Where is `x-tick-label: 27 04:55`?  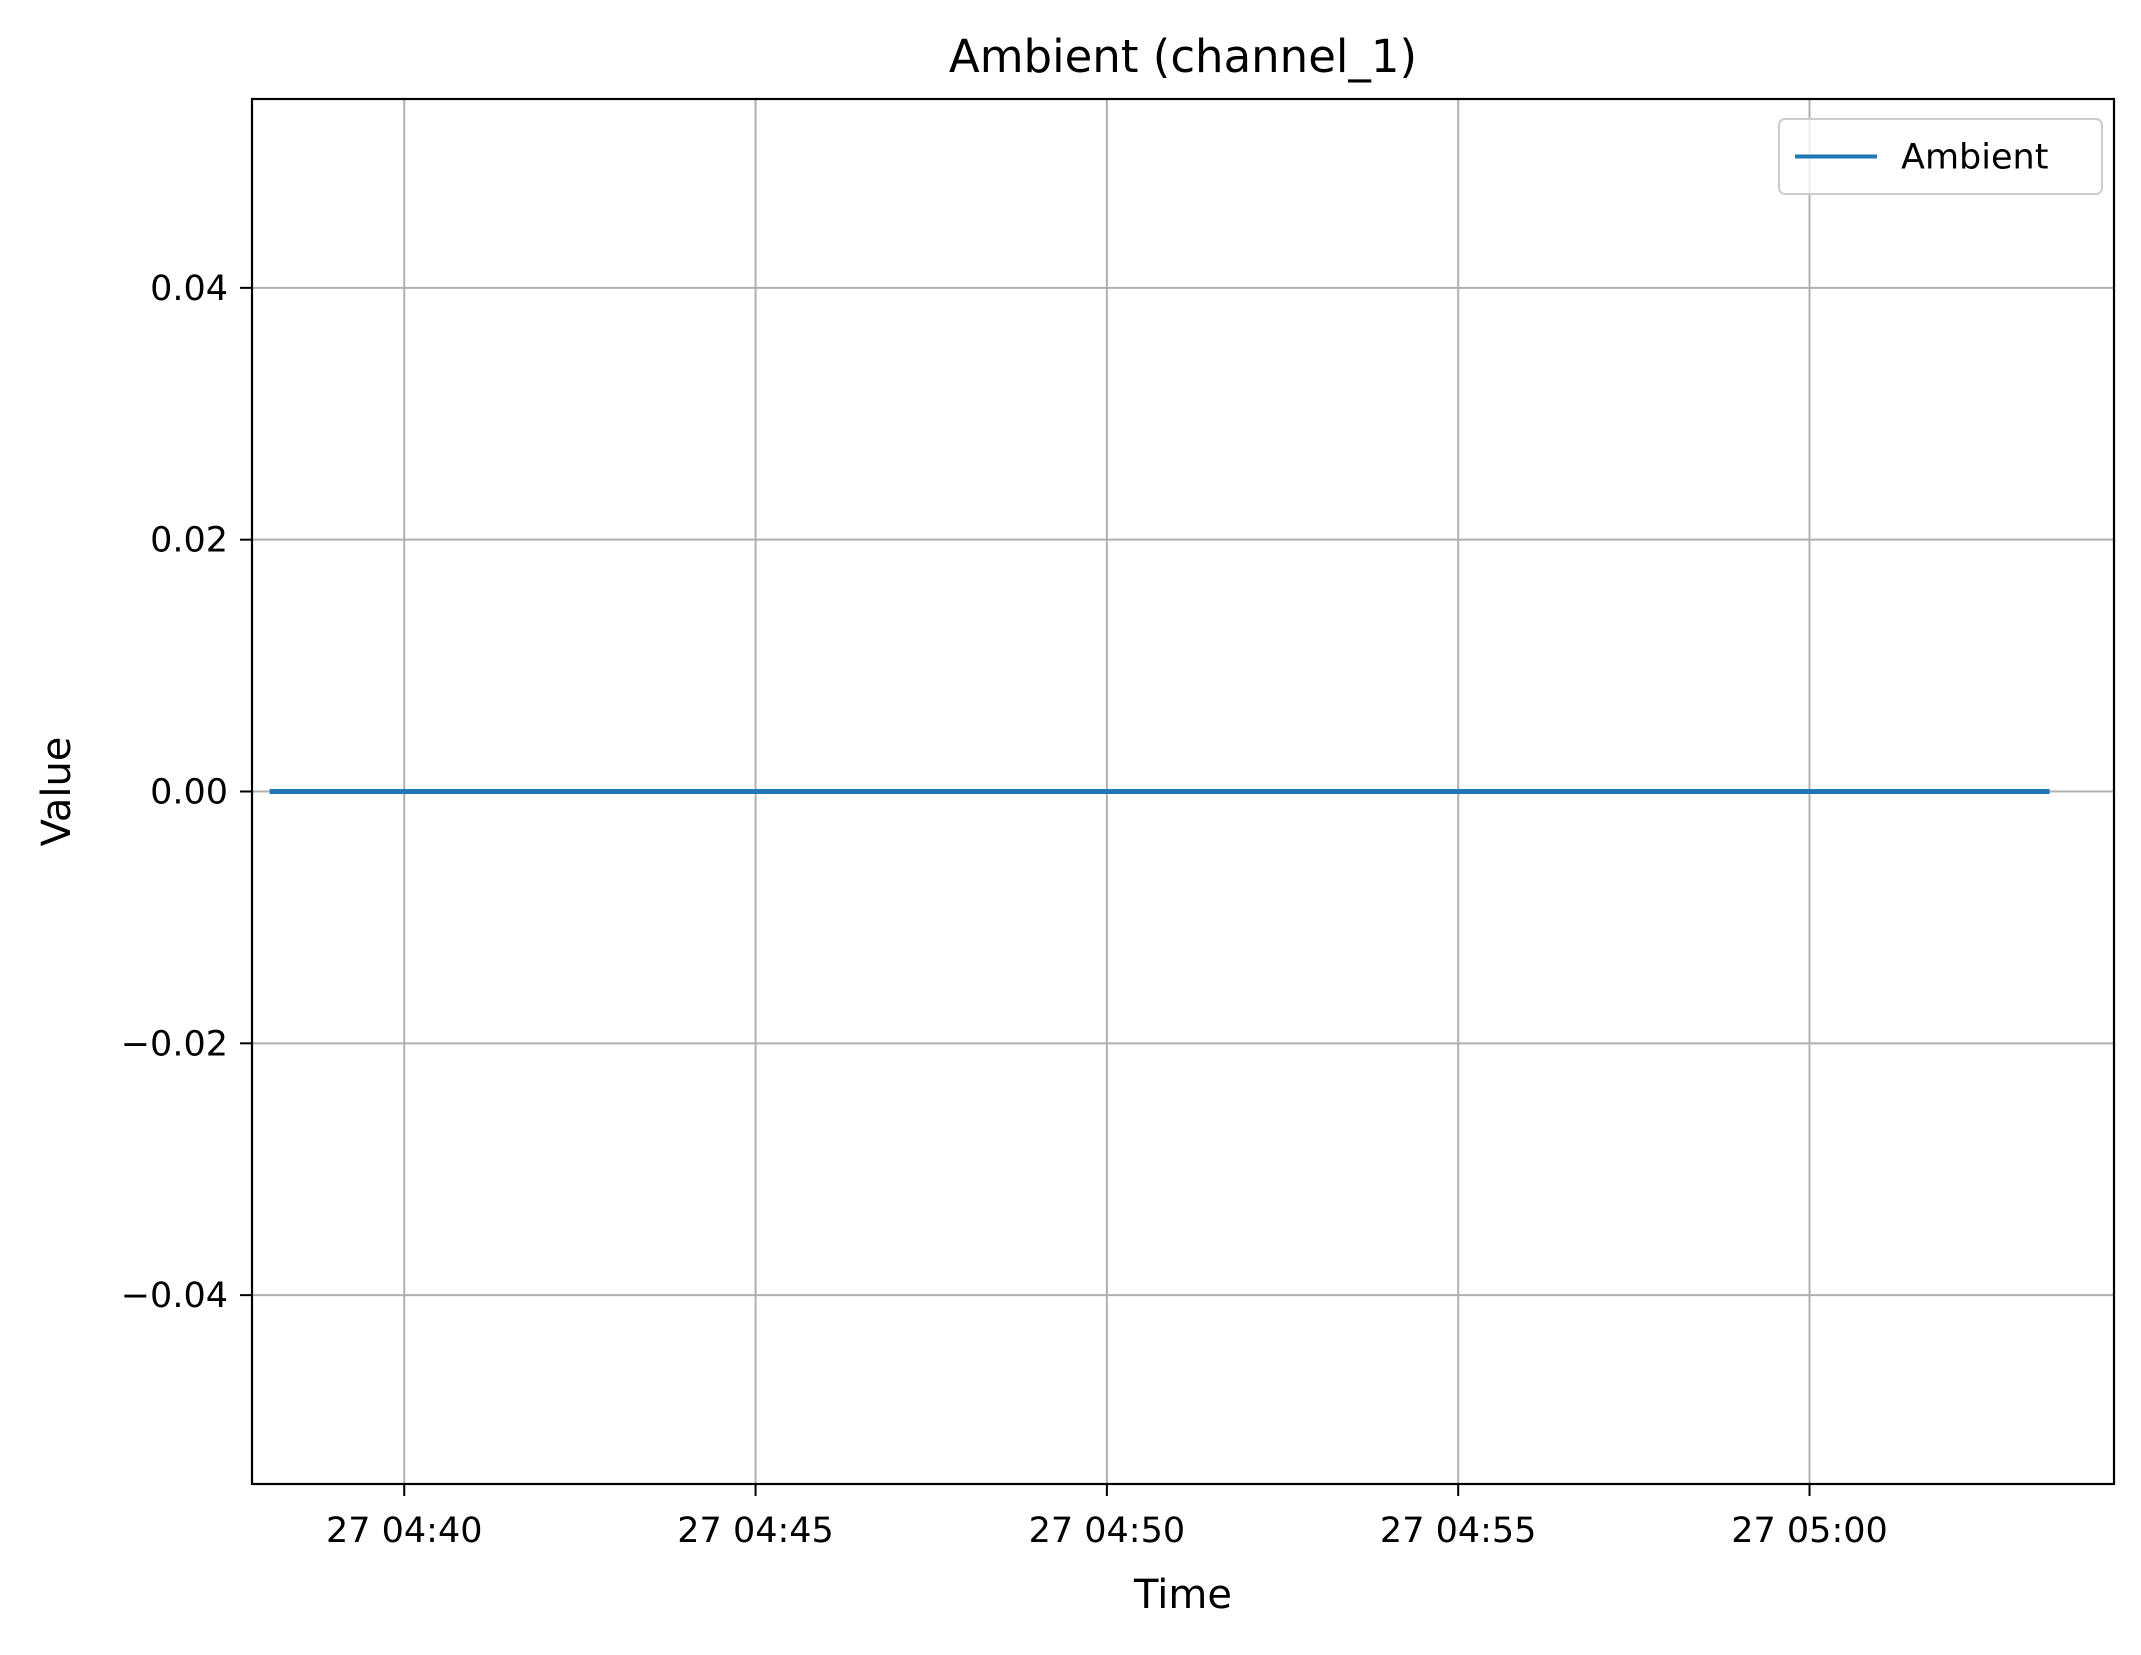 x-tick-label: 27 04:55 is located at coordinates (1458, 1531).